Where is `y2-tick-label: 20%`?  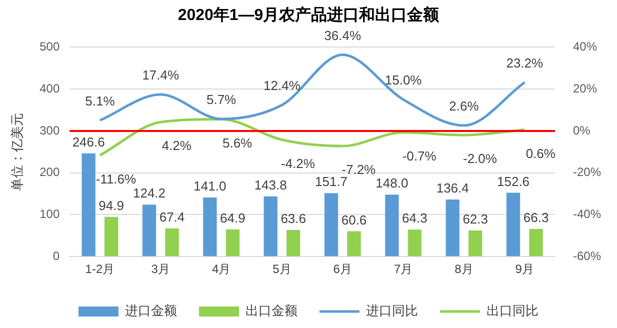 y2-tick-label: 20% is located at coordinates (585, 88).